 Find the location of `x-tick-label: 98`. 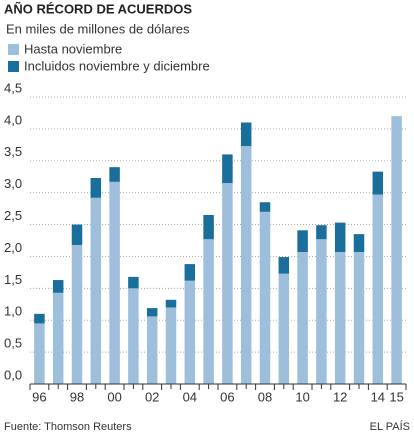

x-tick-label: 98 is located at coordinates (77, 396).